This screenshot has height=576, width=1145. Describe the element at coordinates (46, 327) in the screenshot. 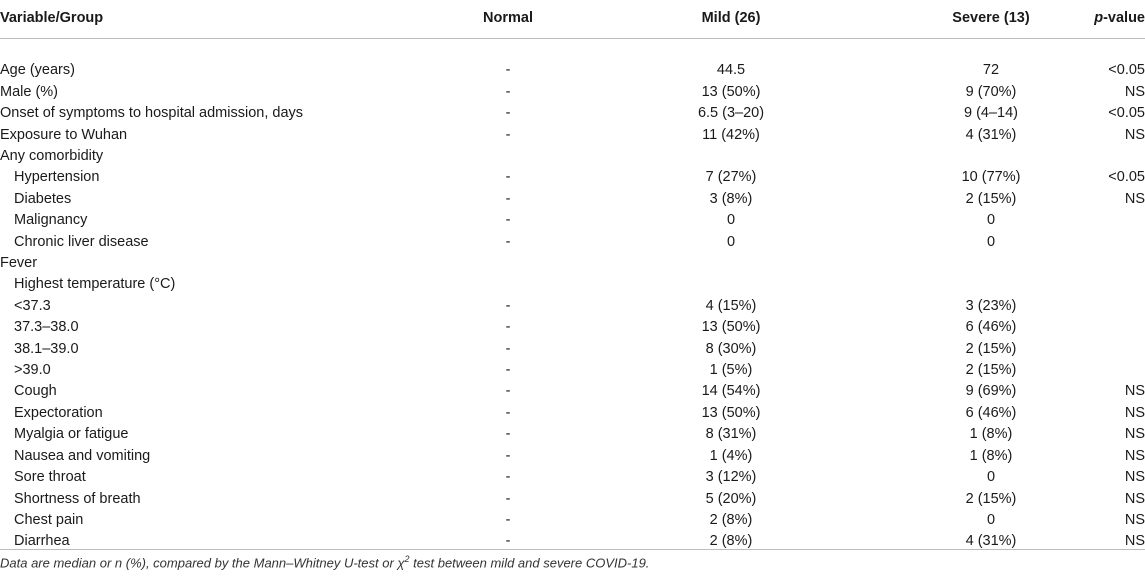

I see `row-label: 37.3–38.0` at that location.